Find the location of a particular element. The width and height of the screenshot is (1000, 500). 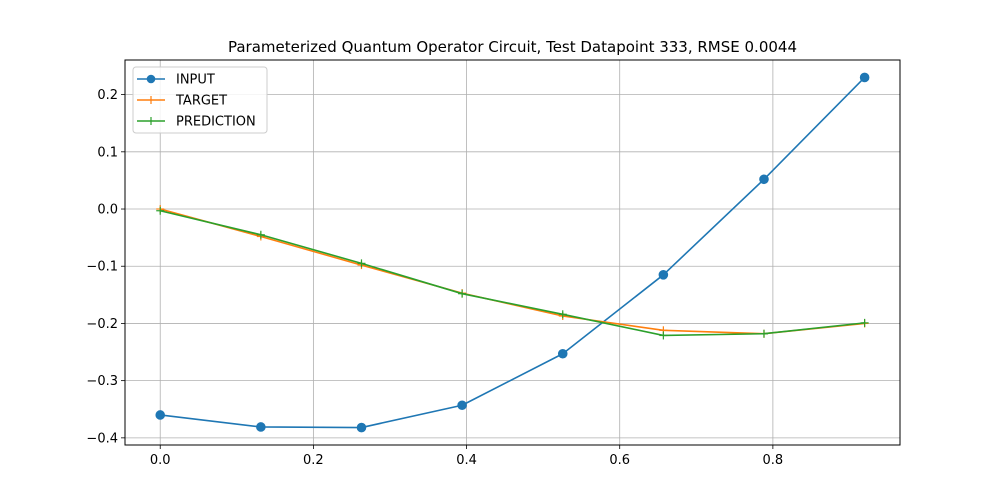

y-tick-label: 0.0 is located at coordinates (107, 210).